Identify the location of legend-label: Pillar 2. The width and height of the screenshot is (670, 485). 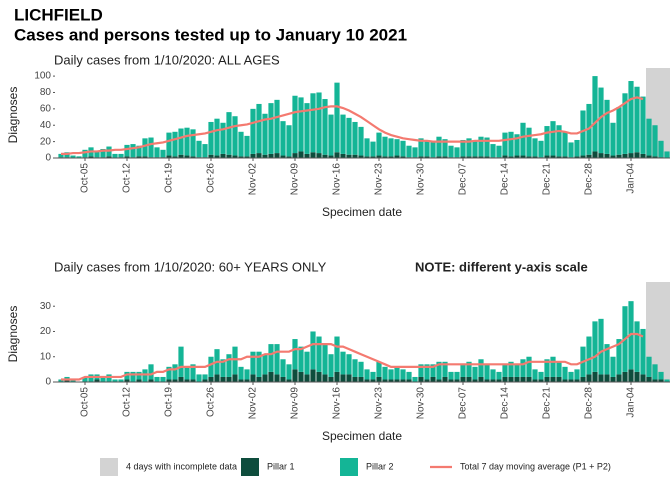
(380, 466).